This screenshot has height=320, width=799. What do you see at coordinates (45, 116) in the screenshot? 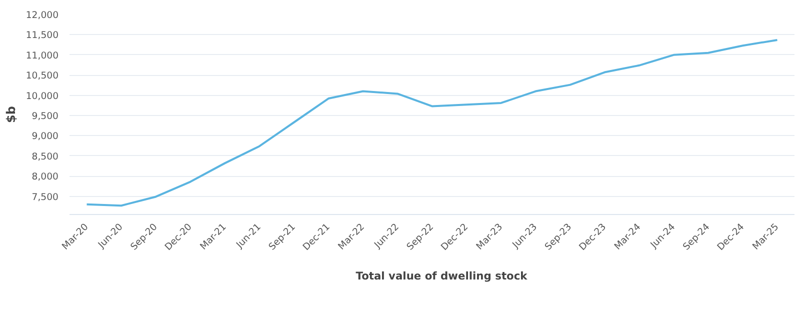
I see `y-tick-label: 9,500` at bounding box center [45, 116].